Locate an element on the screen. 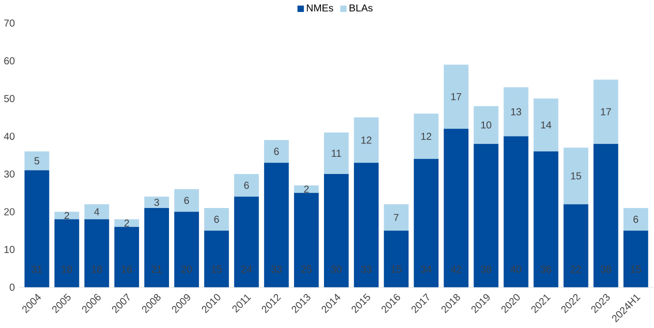 The width and height of the screenshot is (654, 328). data-label: 30 is located at coordinates (336, 269).